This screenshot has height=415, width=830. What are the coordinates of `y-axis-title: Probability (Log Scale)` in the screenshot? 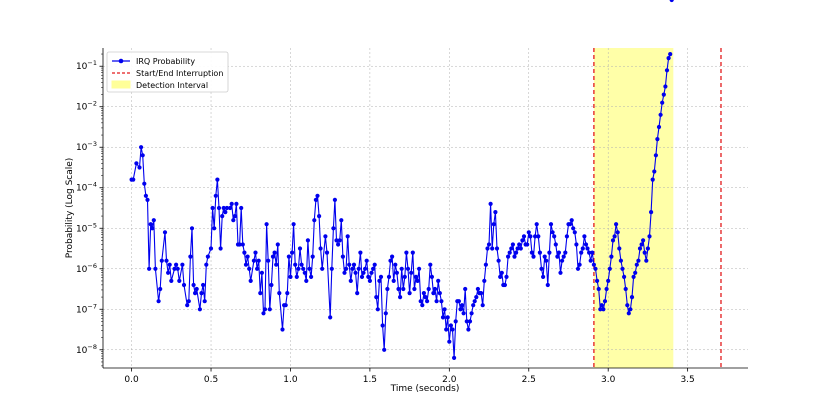 It's located at (70, 208).